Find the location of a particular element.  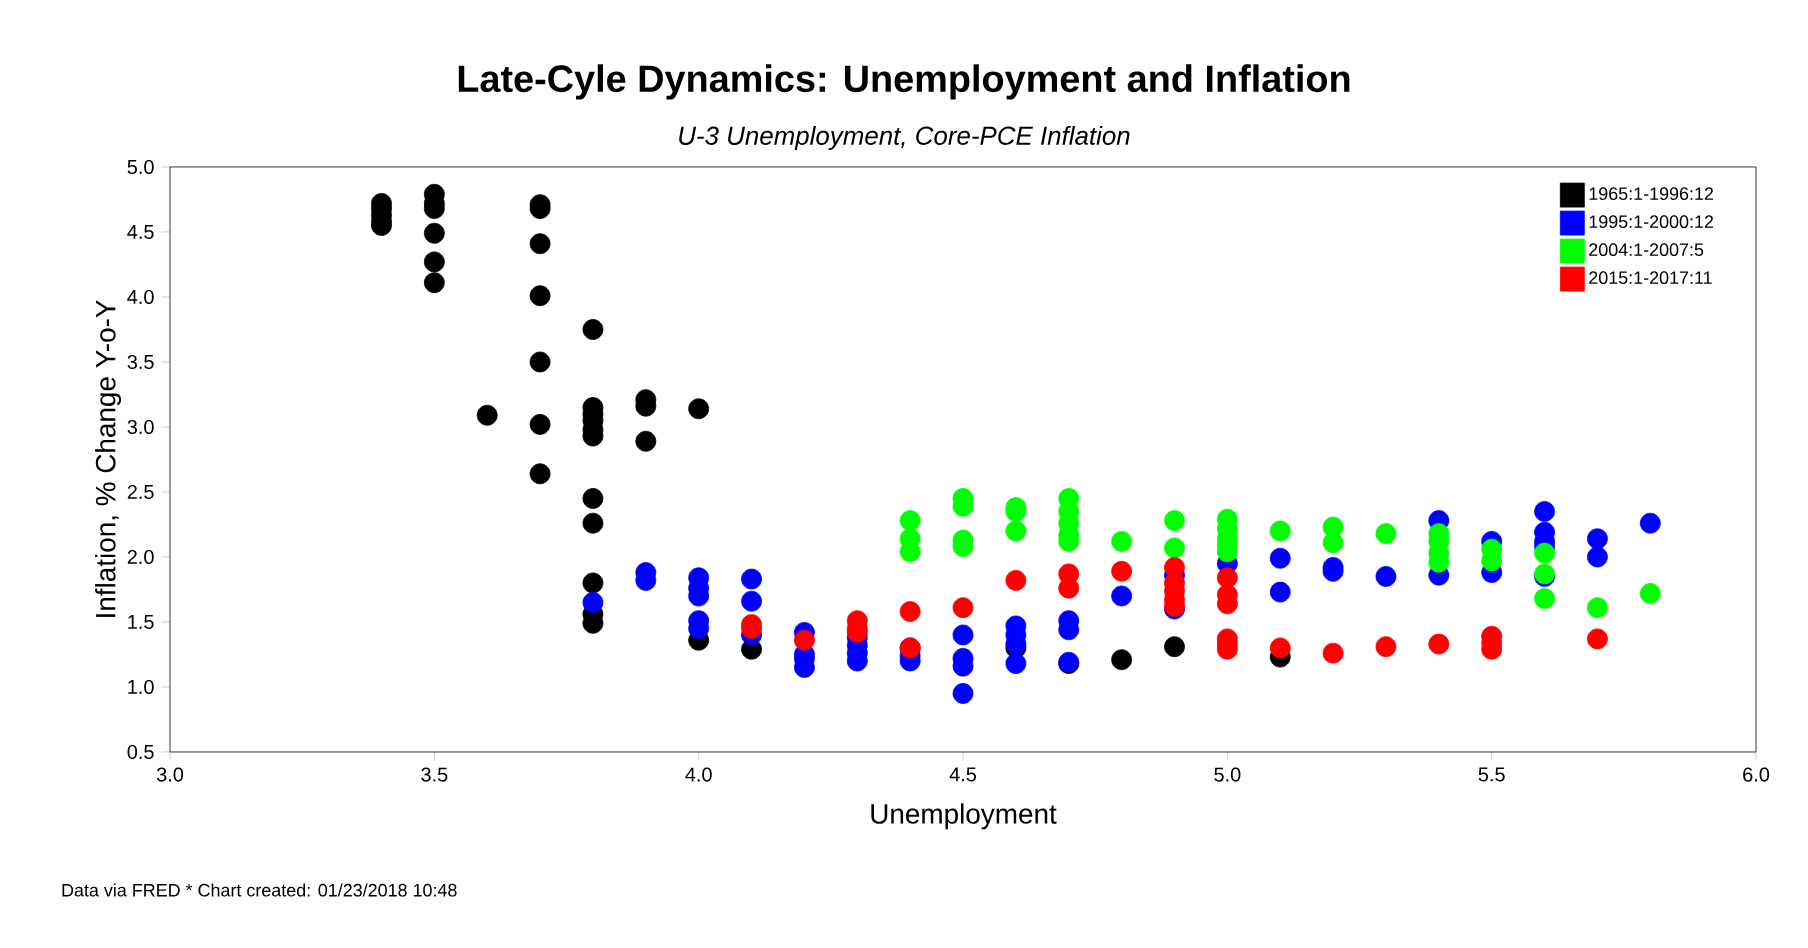

x-tick-label: 5.5 is located at coordinates (1491, 774).